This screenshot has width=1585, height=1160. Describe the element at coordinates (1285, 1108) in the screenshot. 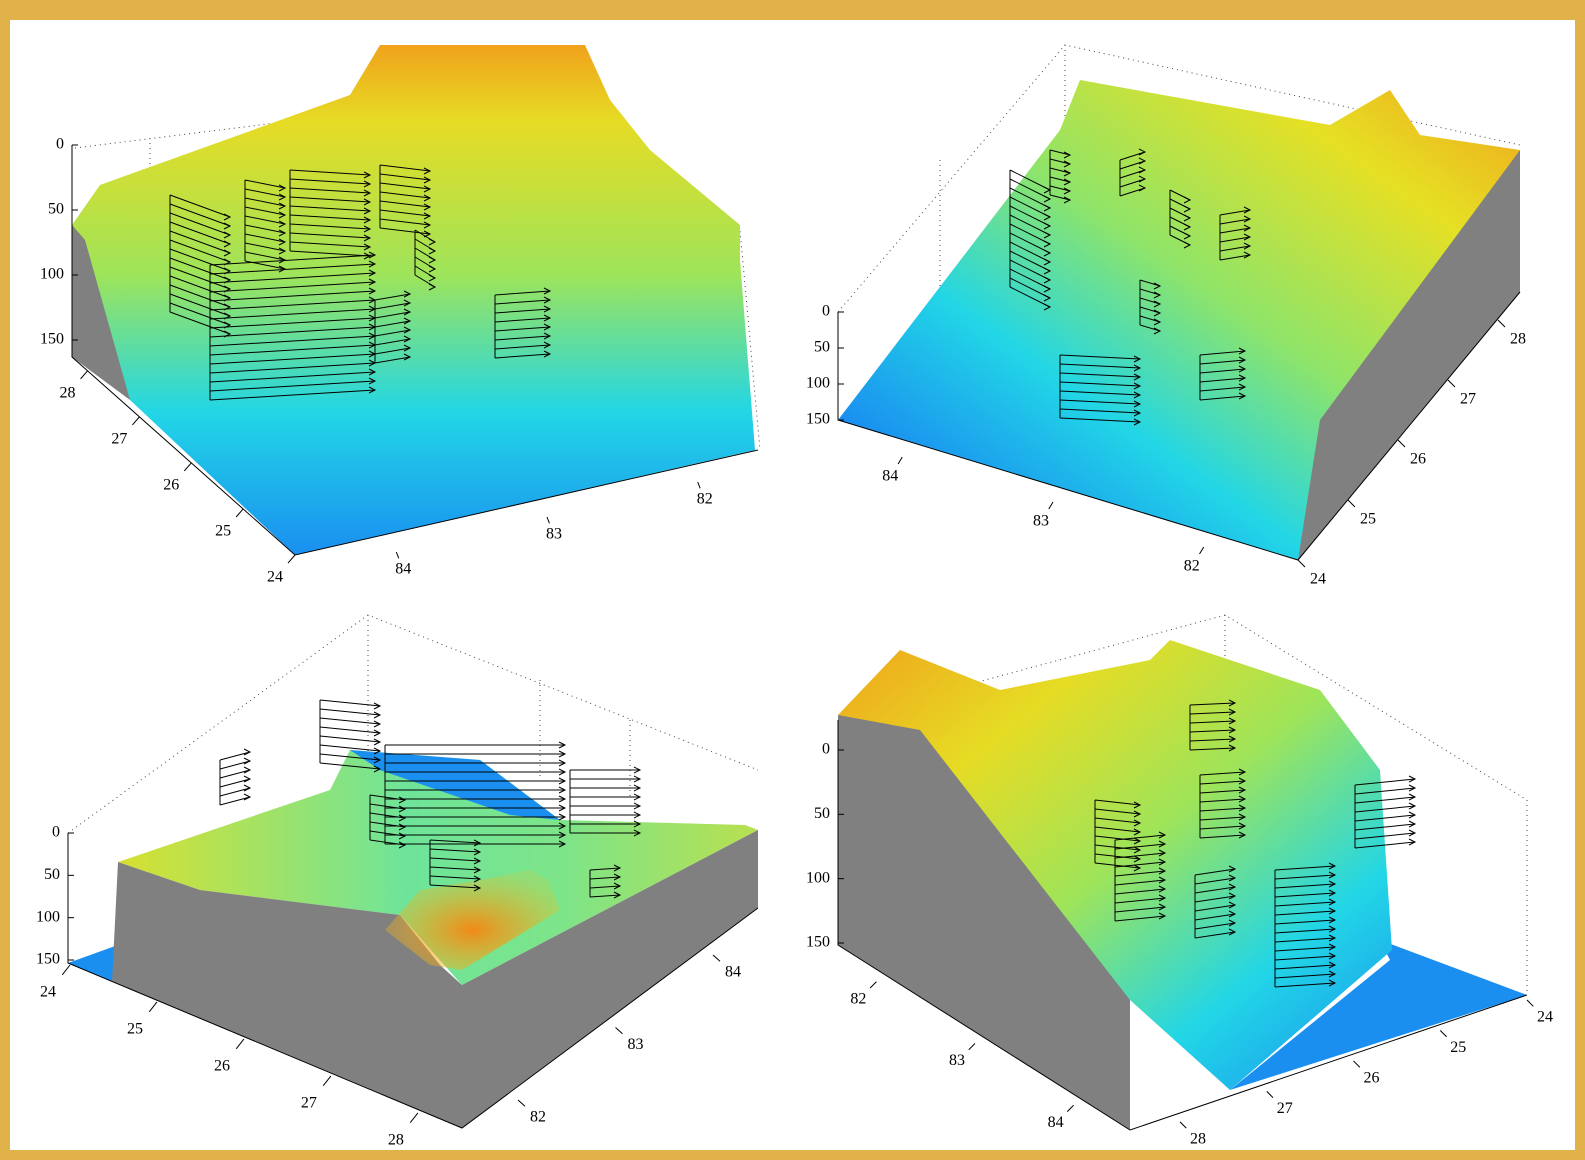

I see `y-tick-label: 27` at that location.